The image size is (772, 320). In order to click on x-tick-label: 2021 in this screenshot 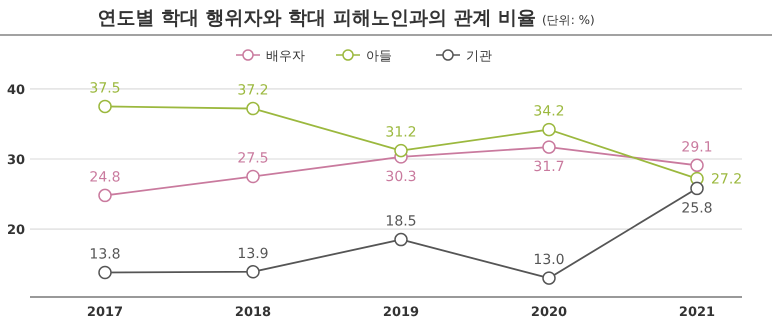, I will do `click(697, 312)`.